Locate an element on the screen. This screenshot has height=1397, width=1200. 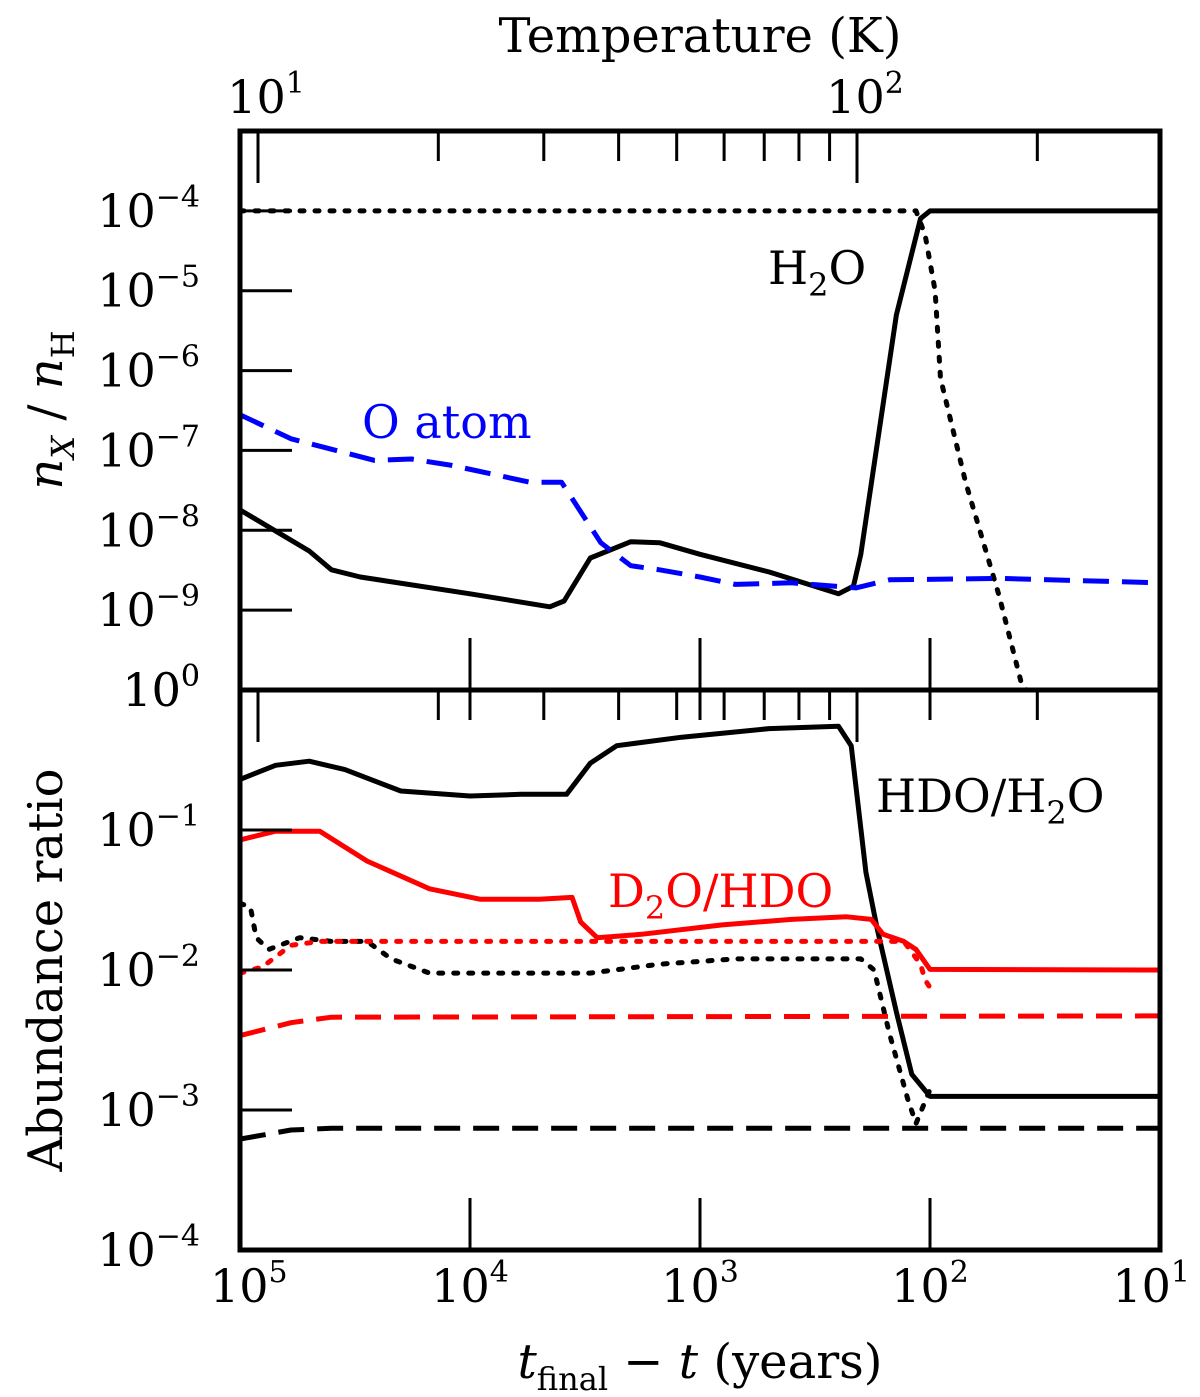
ytick-label-top-0-base: 10 is located at coordinates (126, 211).